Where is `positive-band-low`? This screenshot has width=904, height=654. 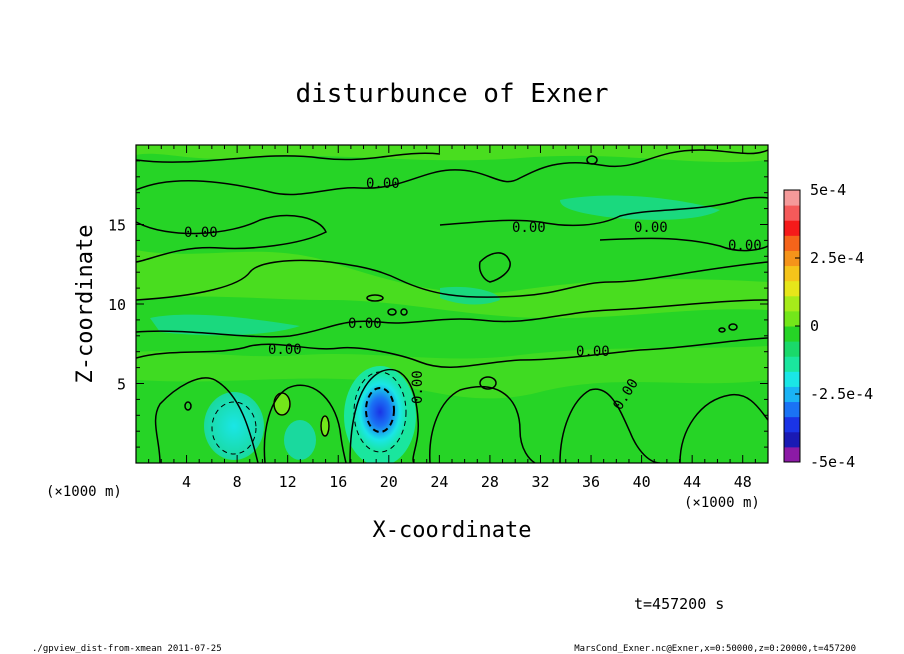 positive-band-low is located at coordinates (452, 372).